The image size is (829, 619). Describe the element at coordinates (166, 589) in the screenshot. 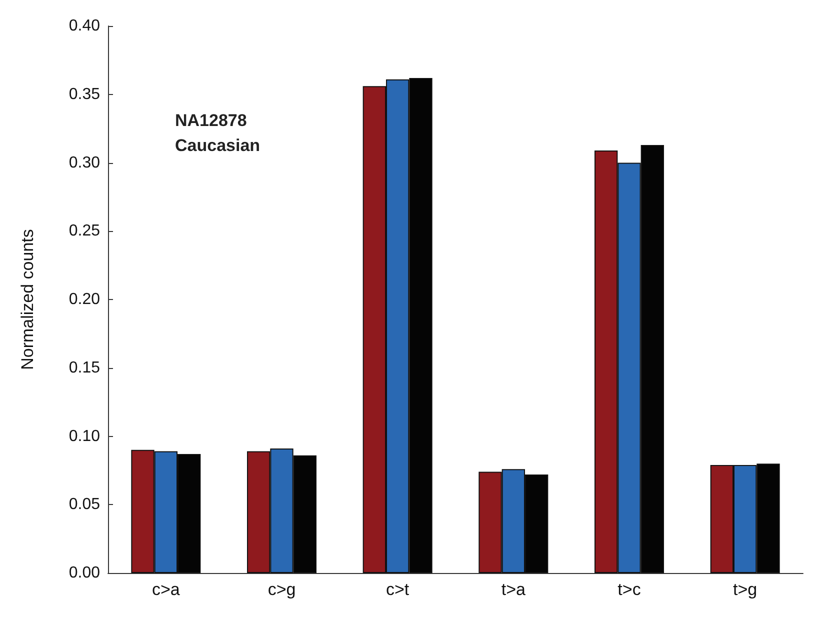

I see `x-tick-label: c>a` at that location.